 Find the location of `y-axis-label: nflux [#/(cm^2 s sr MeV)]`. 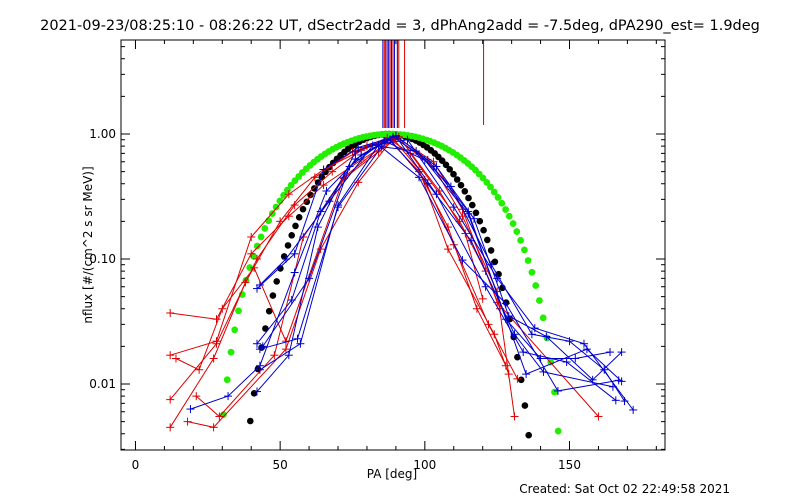

y-axis-label: nflux [#/(cm^2 s sr MeV)] is located at coordinates (88, 244).